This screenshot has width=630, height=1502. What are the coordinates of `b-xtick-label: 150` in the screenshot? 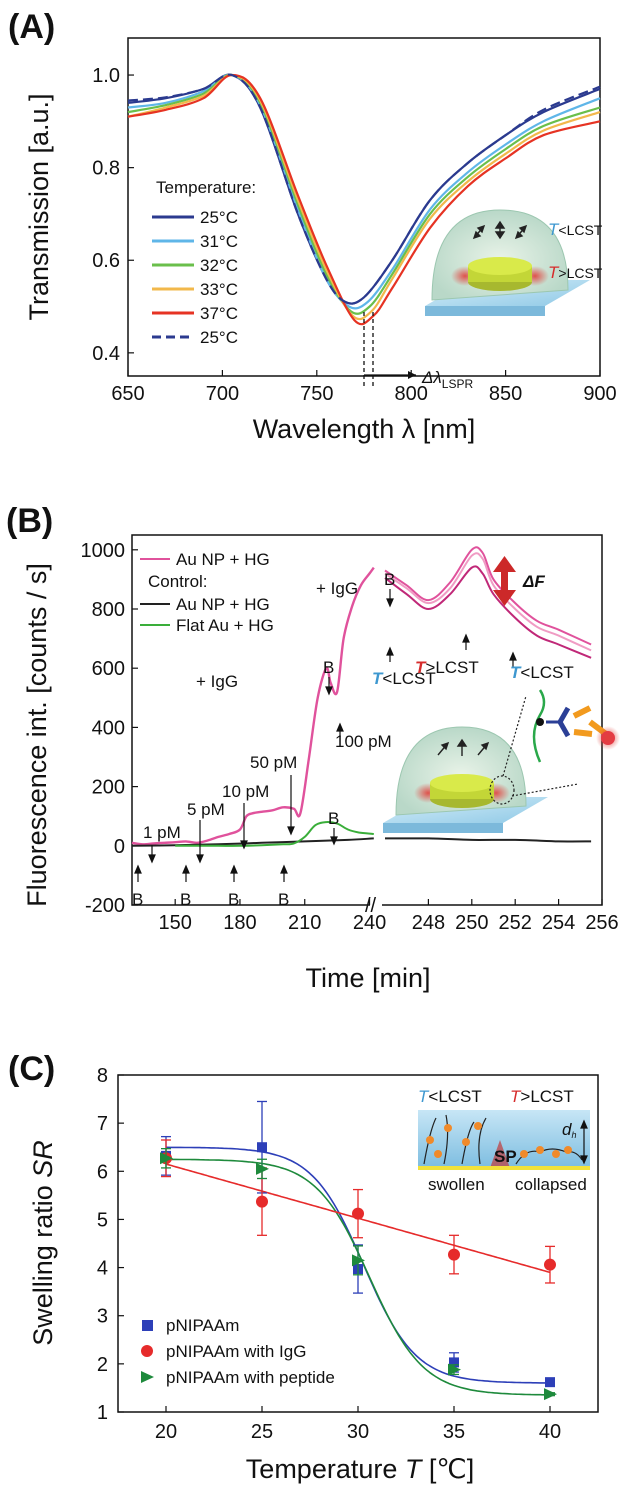 It's located at (174, 923).